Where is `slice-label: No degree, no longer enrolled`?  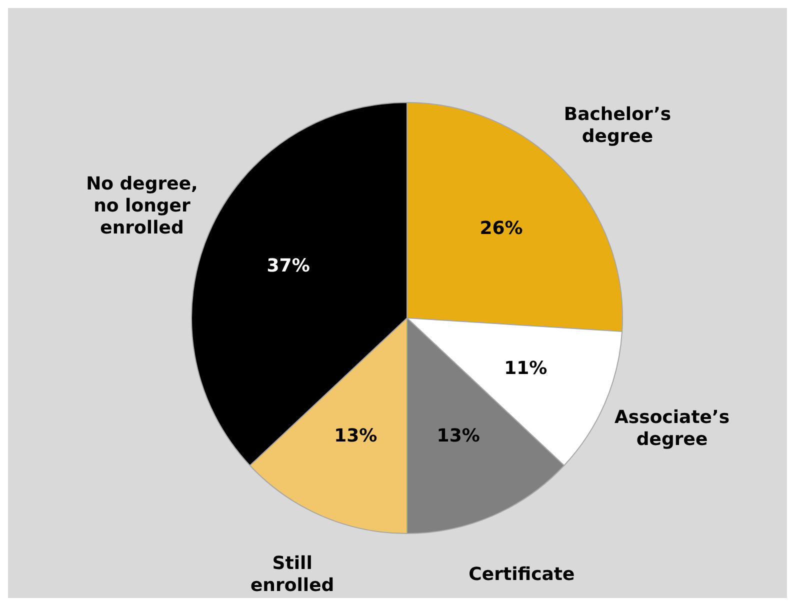 slice-label: No degree, no longer enrolled is located at coordinates (142, 205).